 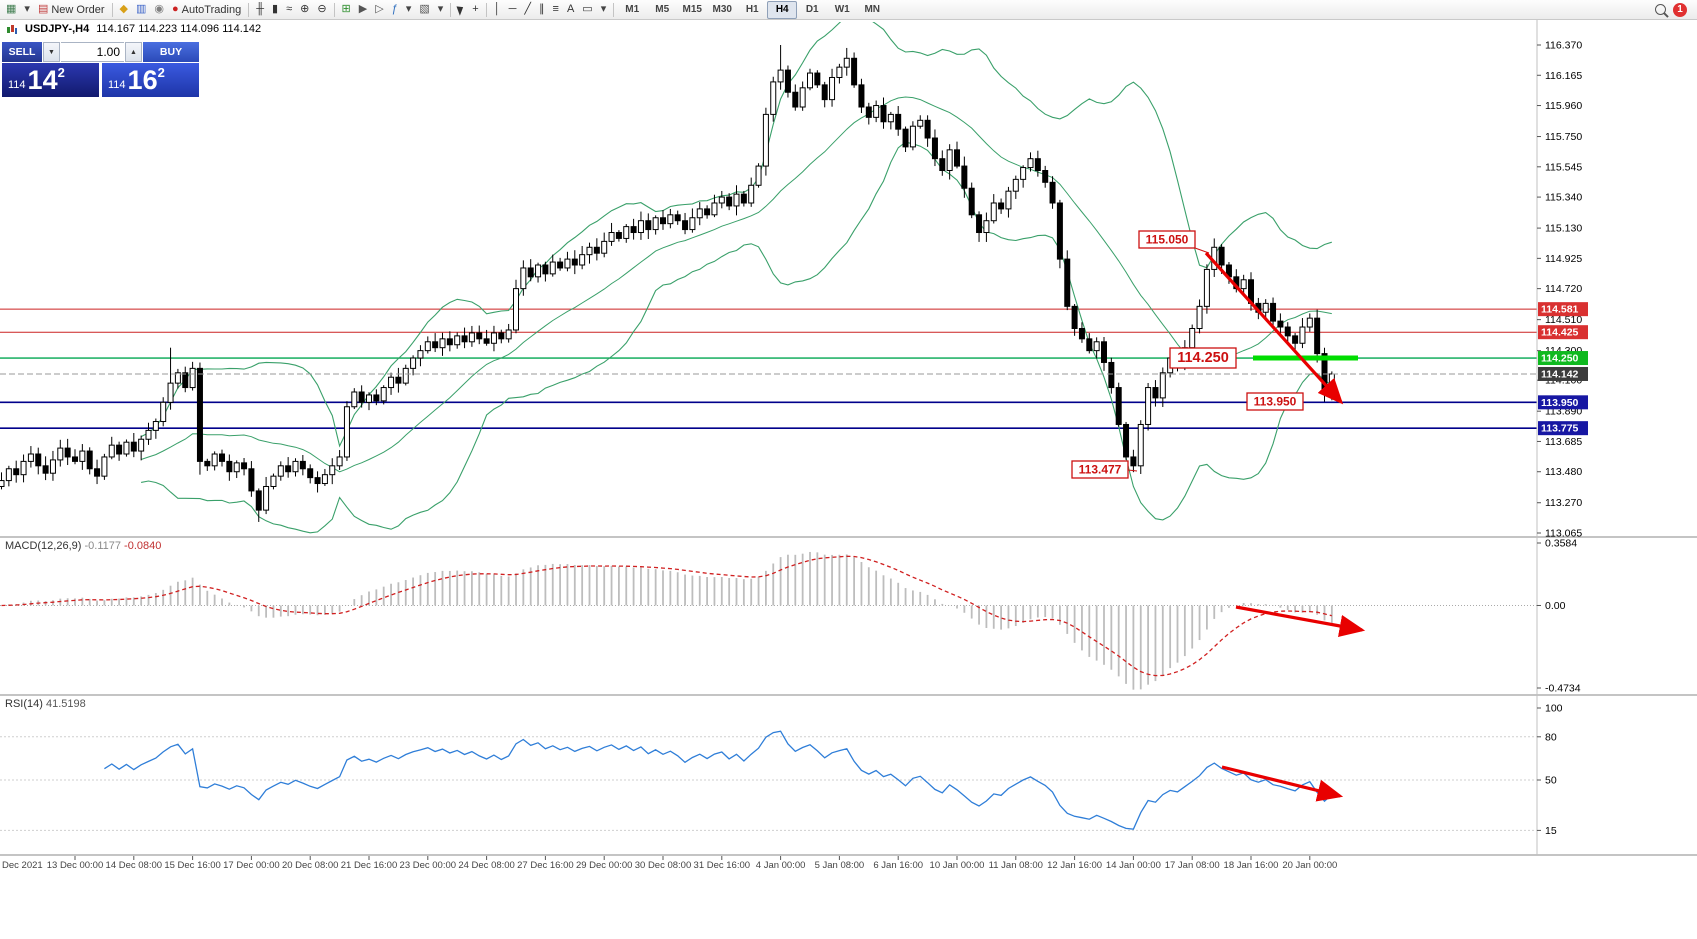 What do you see at coordinates (722, 9) in the screenshot?
I see `timeframe-button-m30: M30` at bounding box center [722, 9].